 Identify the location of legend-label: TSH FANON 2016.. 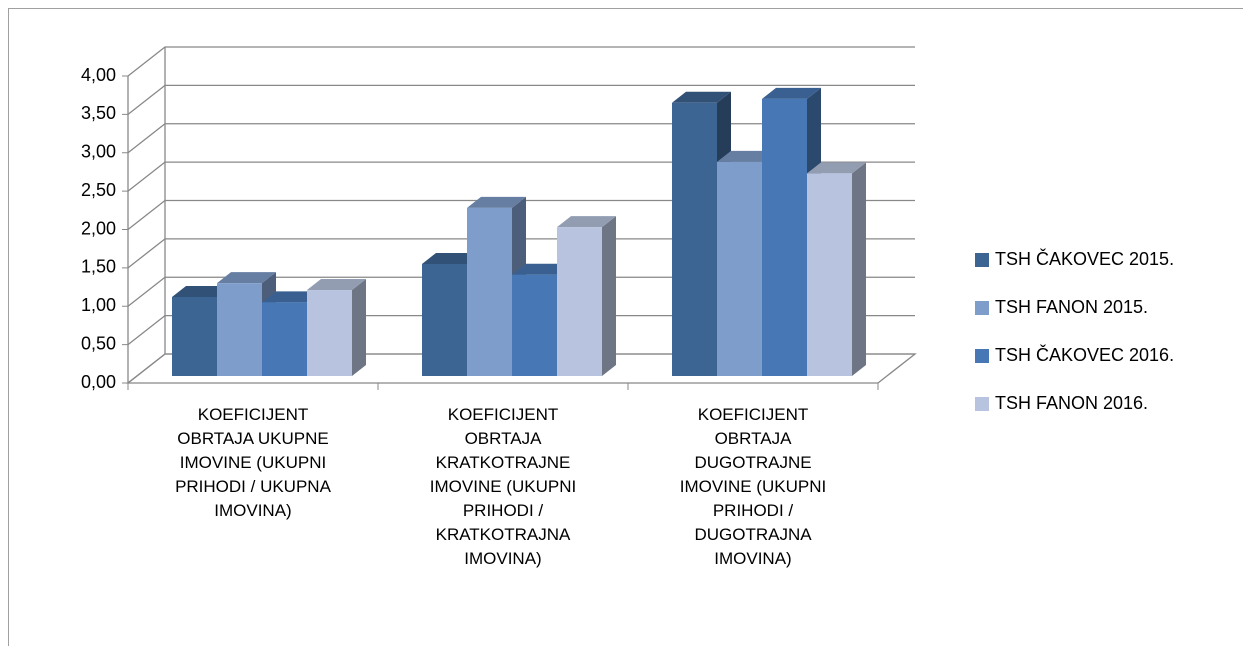
(1071, 403).